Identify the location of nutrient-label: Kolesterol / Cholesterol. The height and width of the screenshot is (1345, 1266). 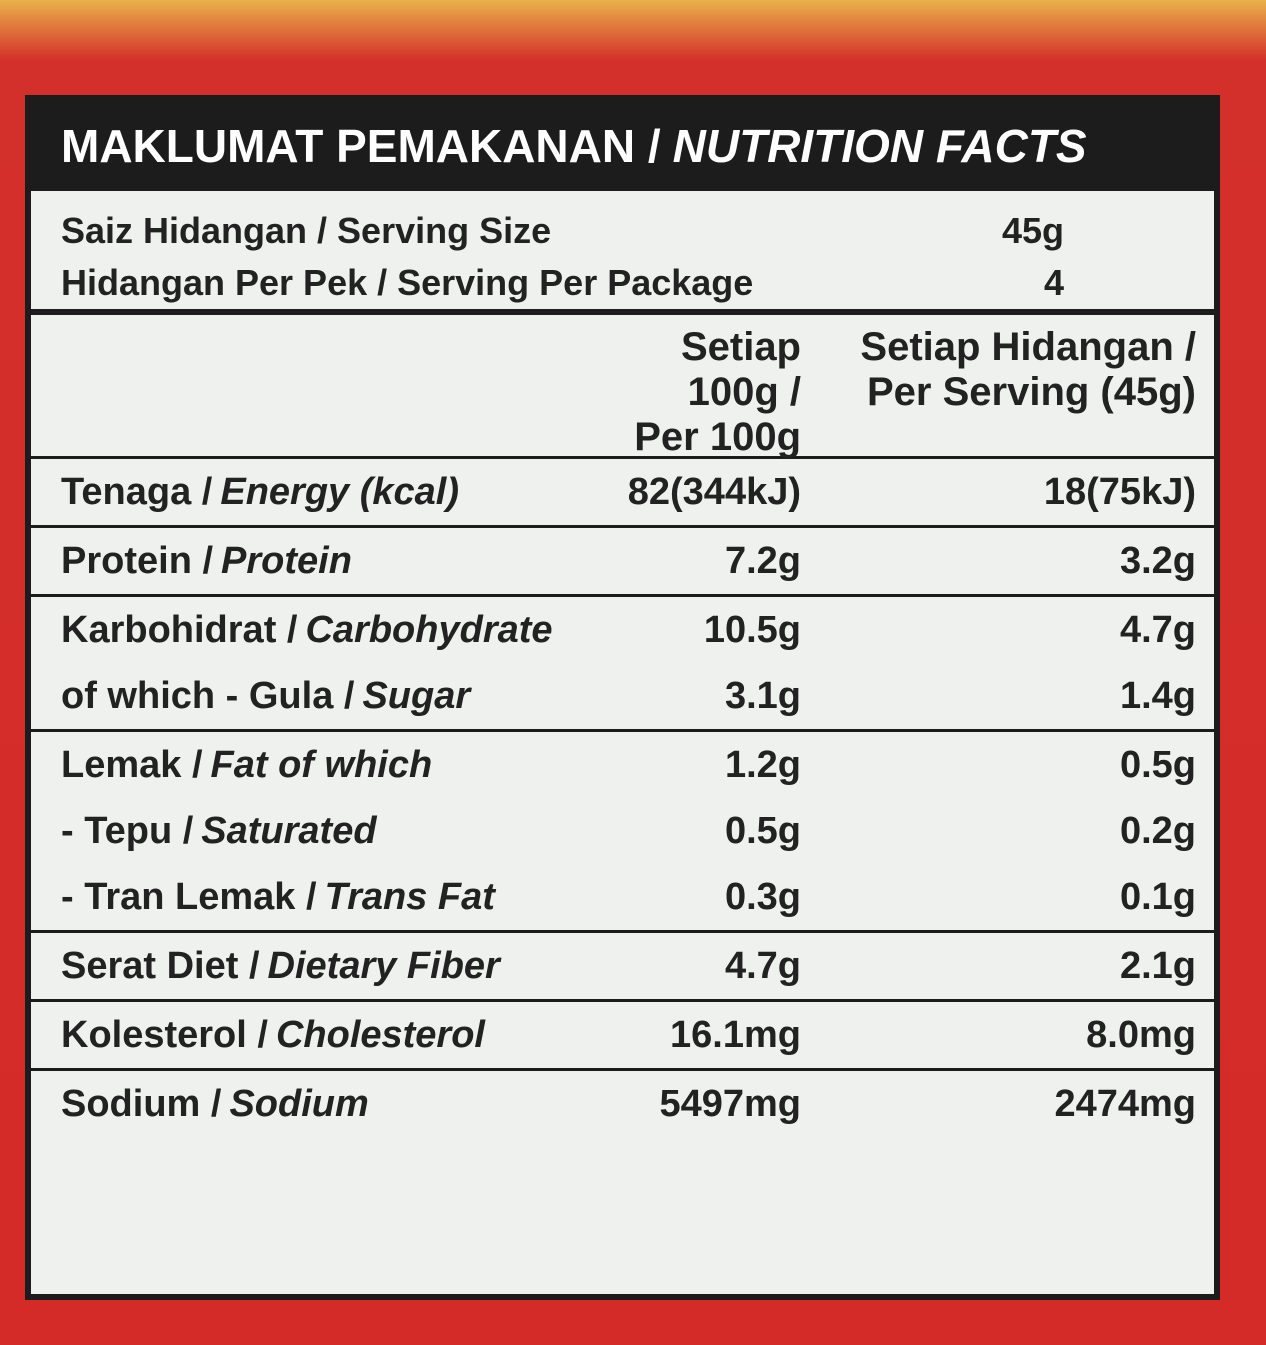
(316, 1035).